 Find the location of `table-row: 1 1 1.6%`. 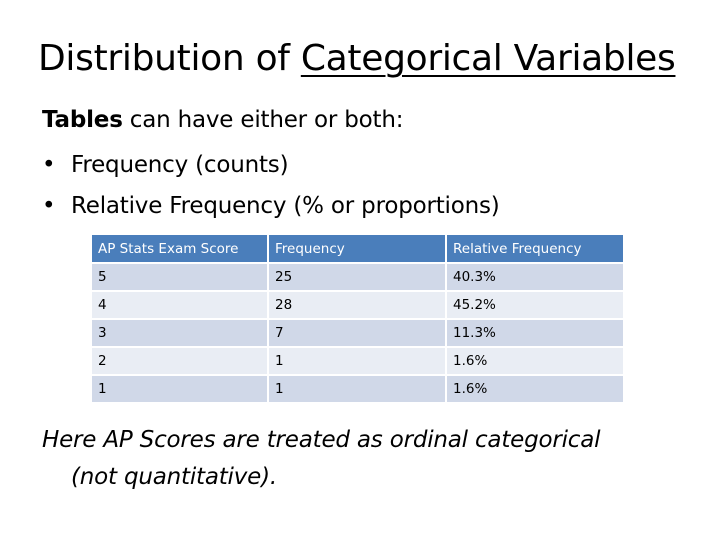

table-row: 1 1 1.6% is located at coordinates (357, 389).